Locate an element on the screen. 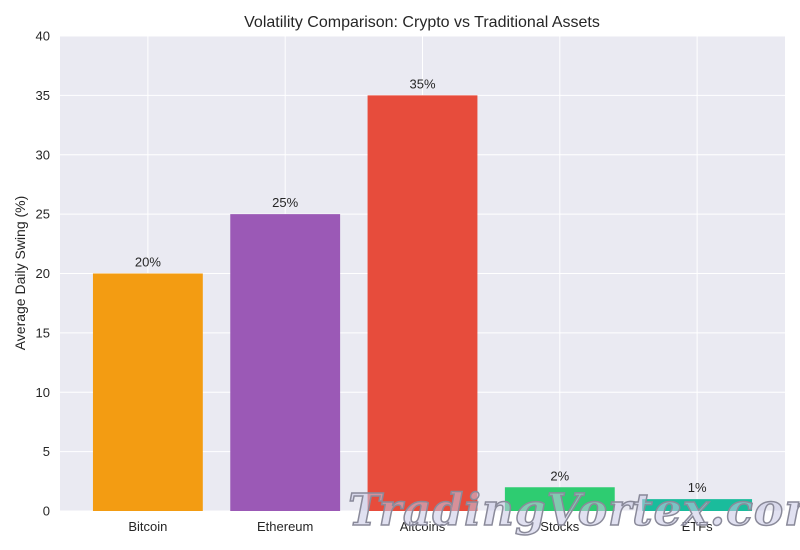 The height and width of the screenshot is (550, 800). bar-etfs is located at coordinates (697, 505).